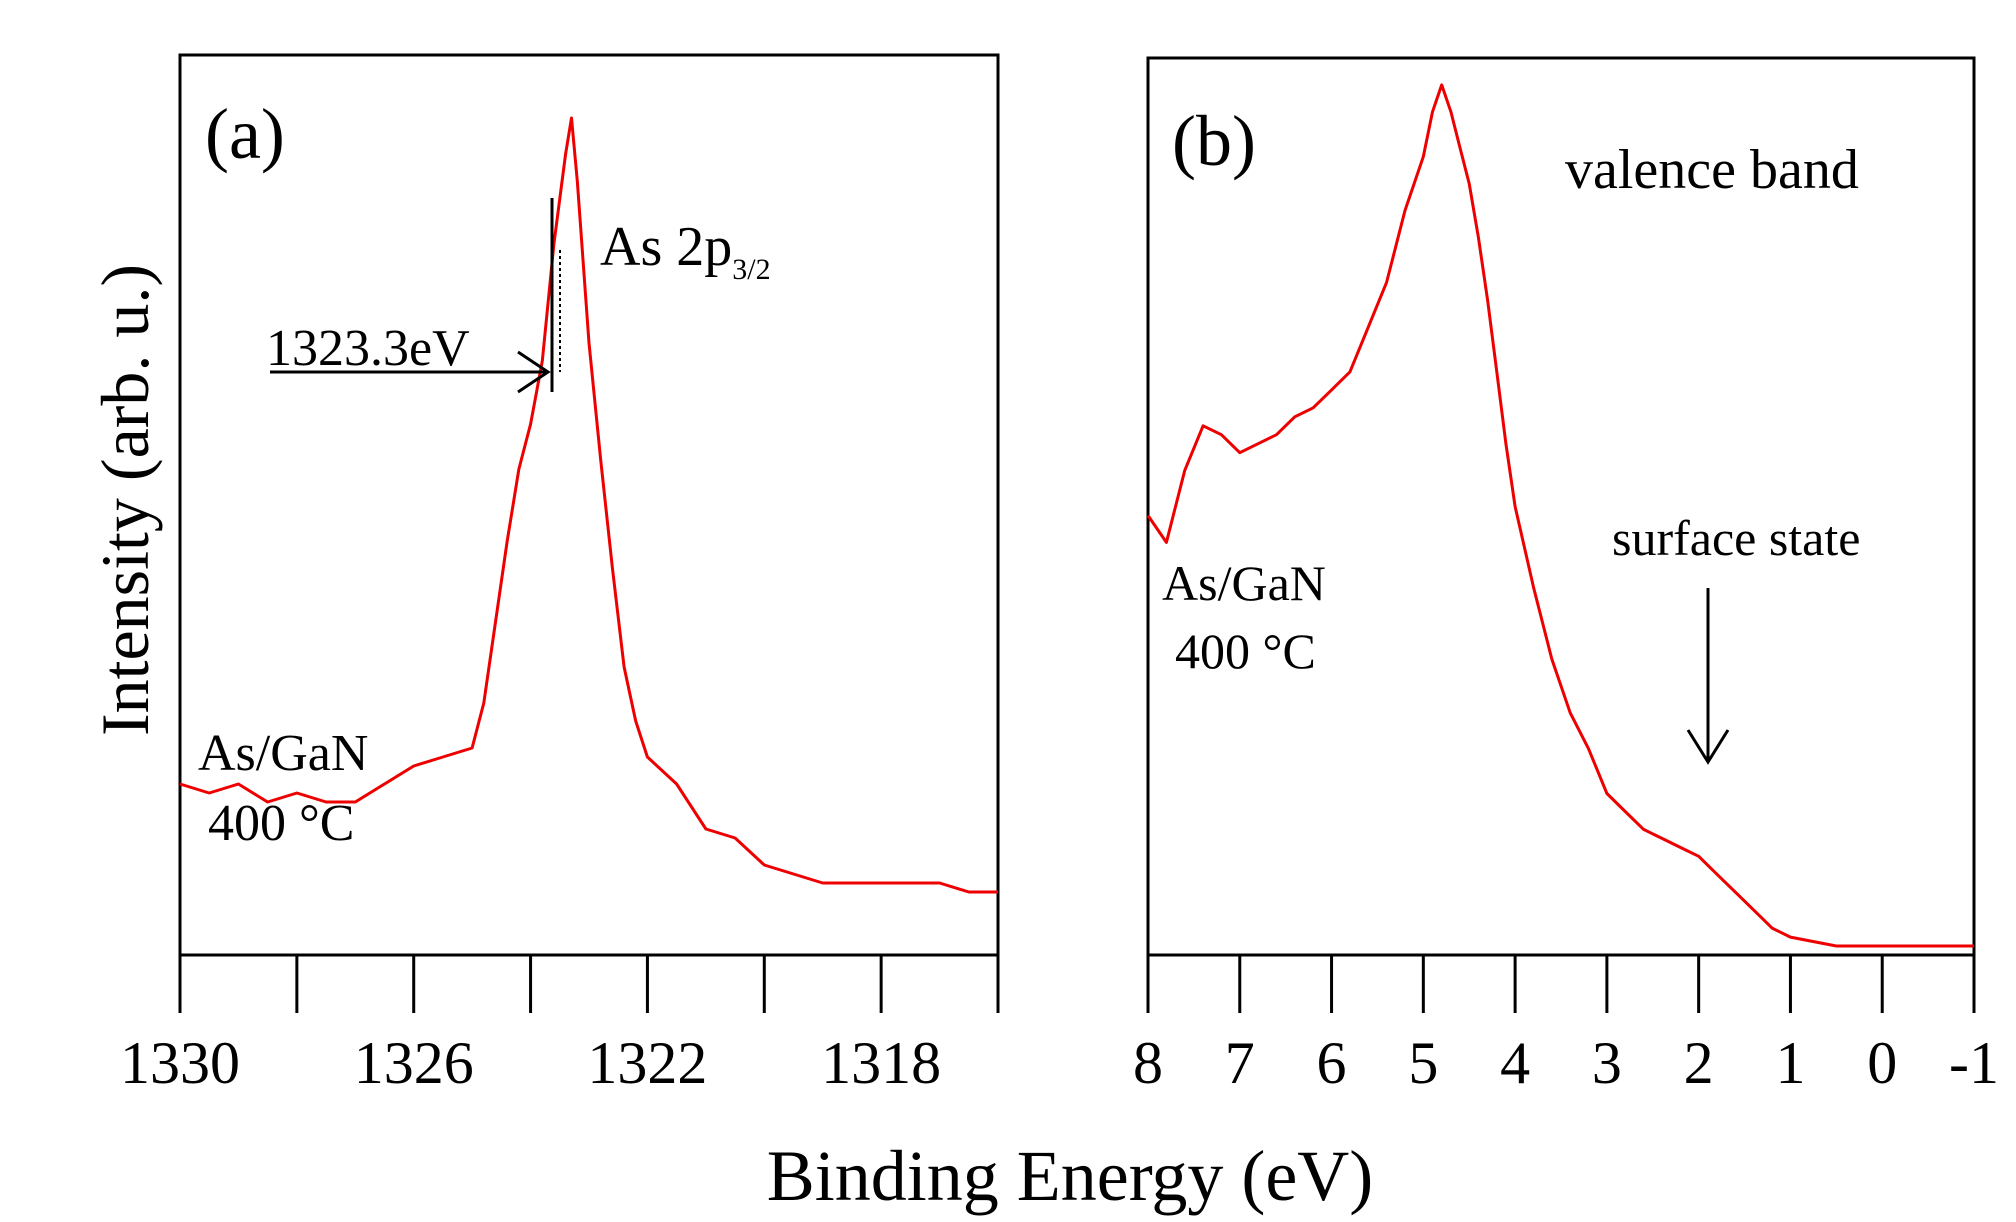 The image size is (2016, 1222). I want to click on panel-a-peak-arrow-head, so click(534, 372).